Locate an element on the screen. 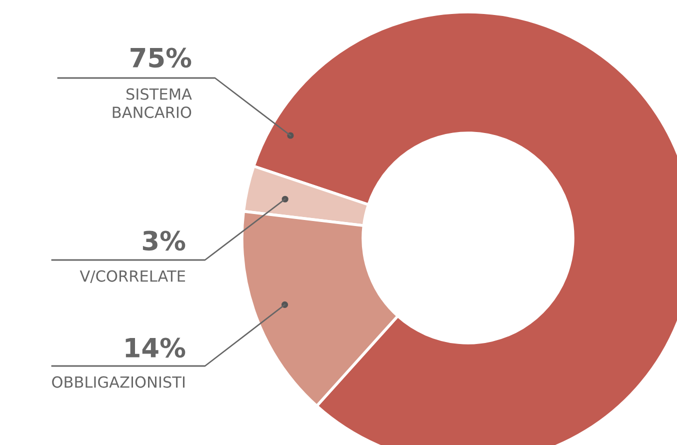 This screenshot has height=445, width=677. slice-label: SISTEMA BANCARIO is located at coordinates (152, 103).